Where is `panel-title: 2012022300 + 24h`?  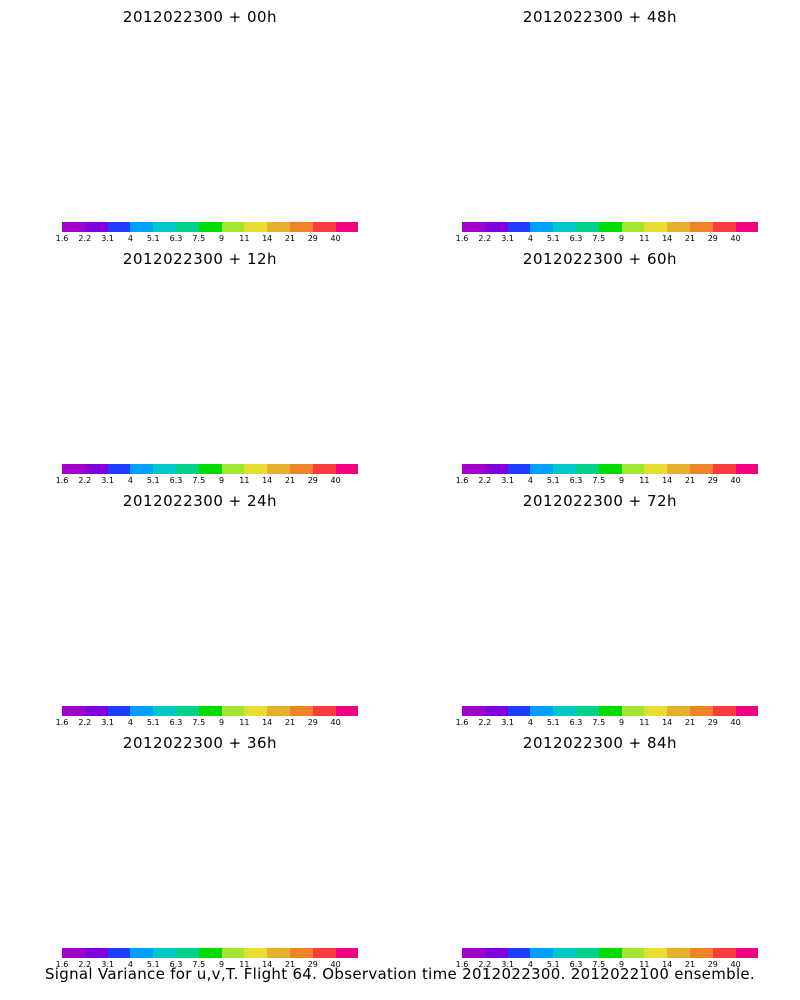
panel-title: 2012022300 + 24h is located at coordinates (200, 501).